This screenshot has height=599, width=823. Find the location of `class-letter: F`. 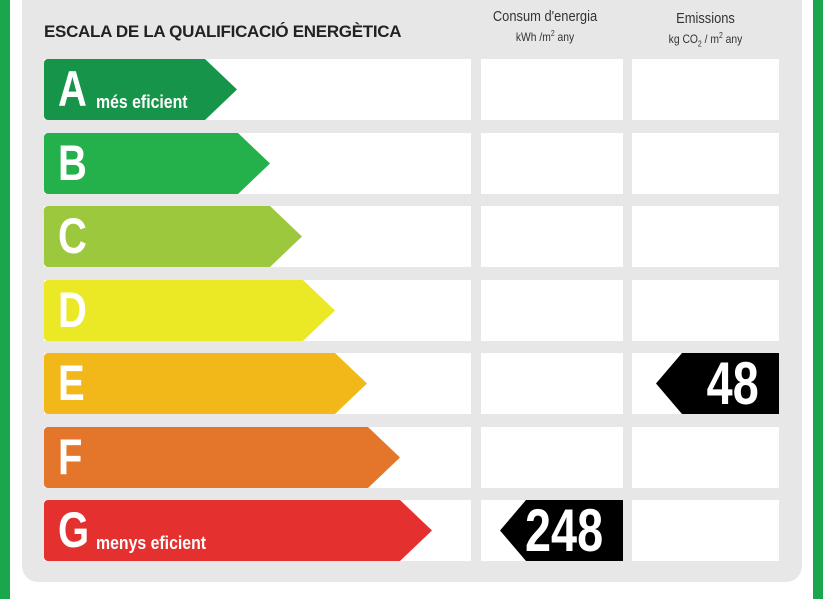

class-letter: F is located at coordinates (70, 457).